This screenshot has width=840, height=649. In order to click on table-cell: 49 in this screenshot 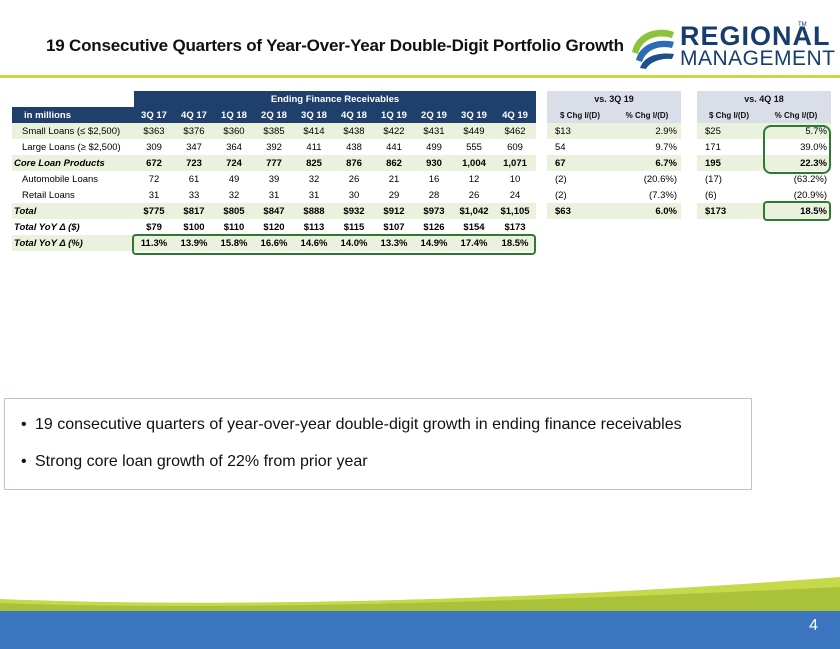, I will do `click(234, 179)`.